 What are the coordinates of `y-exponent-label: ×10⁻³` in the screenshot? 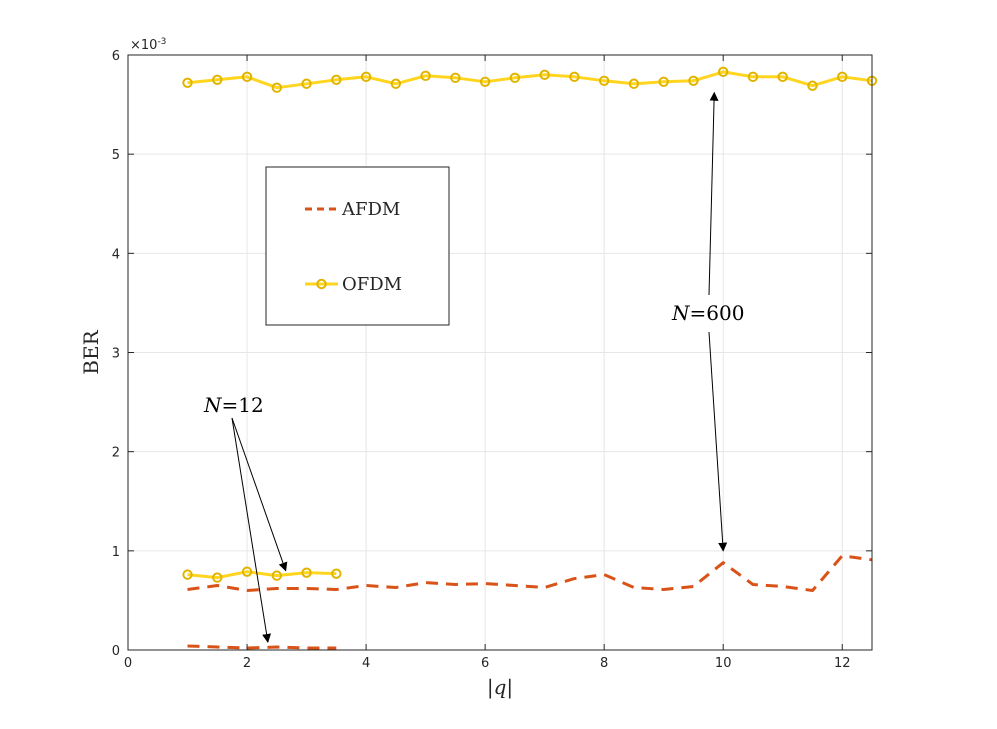 It's located at (148, 45).